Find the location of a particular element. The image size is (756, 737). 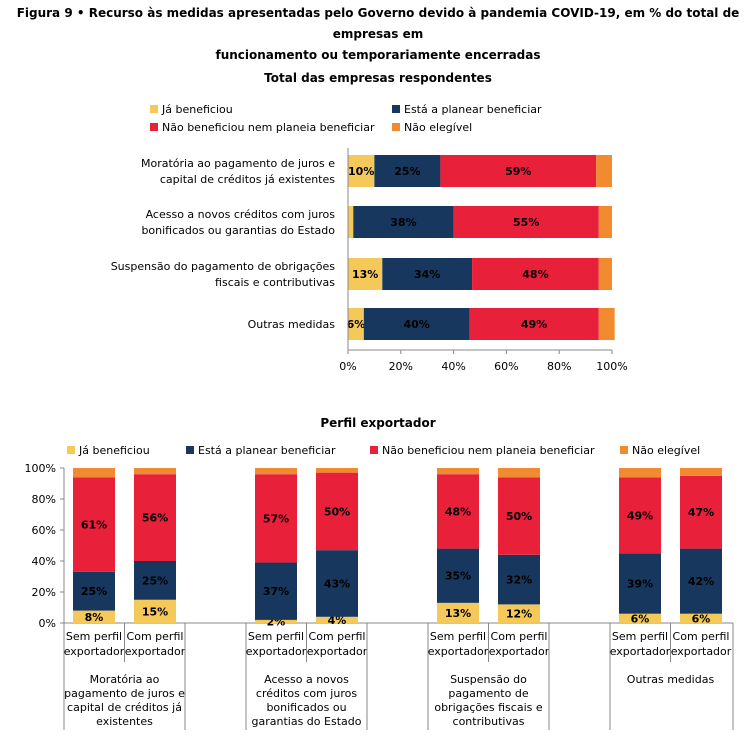

chart1-data-label: 40% is located at coordinates (416, 324).